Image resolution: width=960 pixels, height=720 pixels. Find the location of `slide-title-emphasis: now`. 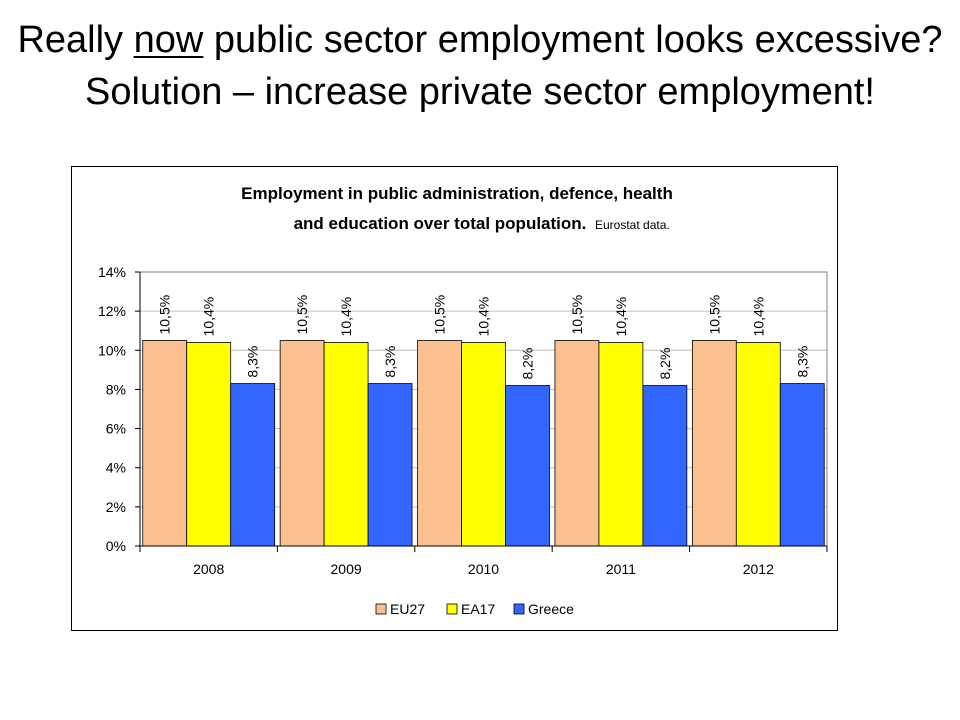

slide-title-emphasis: now is located at coordinates (168, 40).